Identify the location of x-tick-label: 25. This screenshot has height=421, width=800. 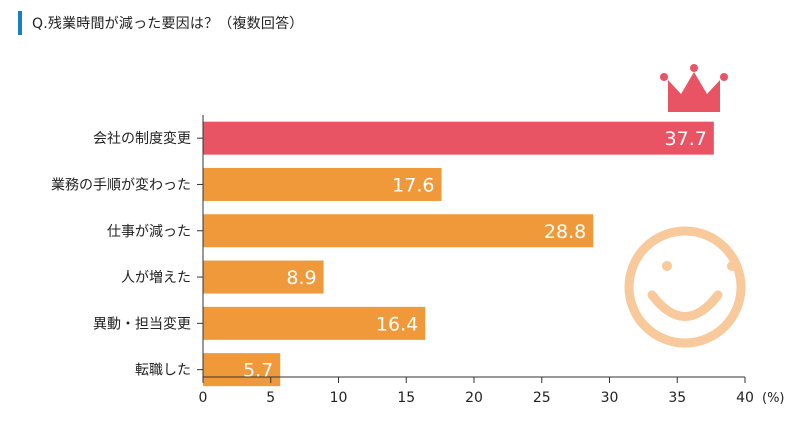
(542, 398).